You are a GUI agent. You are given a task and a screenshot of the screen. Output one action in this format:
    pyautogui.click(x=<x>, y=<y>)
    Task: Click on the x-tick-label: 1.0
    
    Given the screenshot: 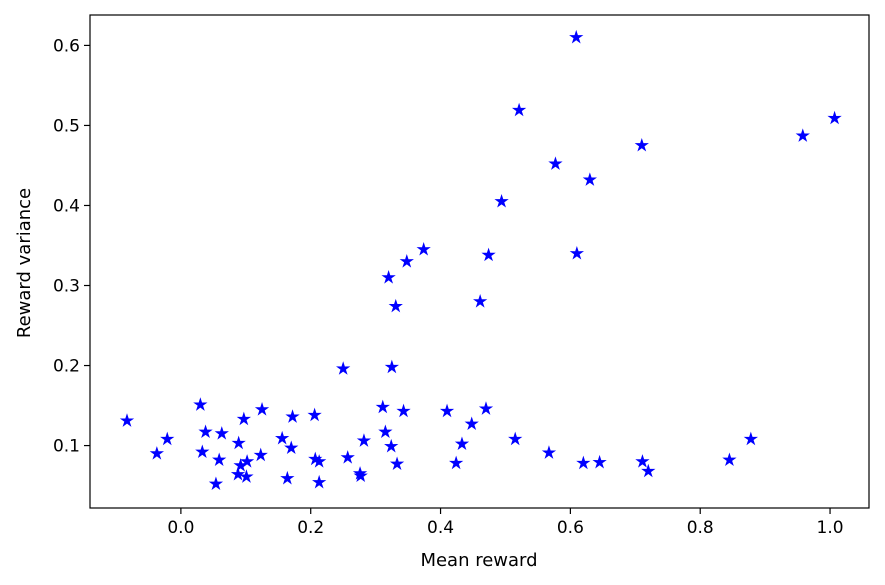 What is the action you would take?
    pyautogui.click(x=830, y=528)
    